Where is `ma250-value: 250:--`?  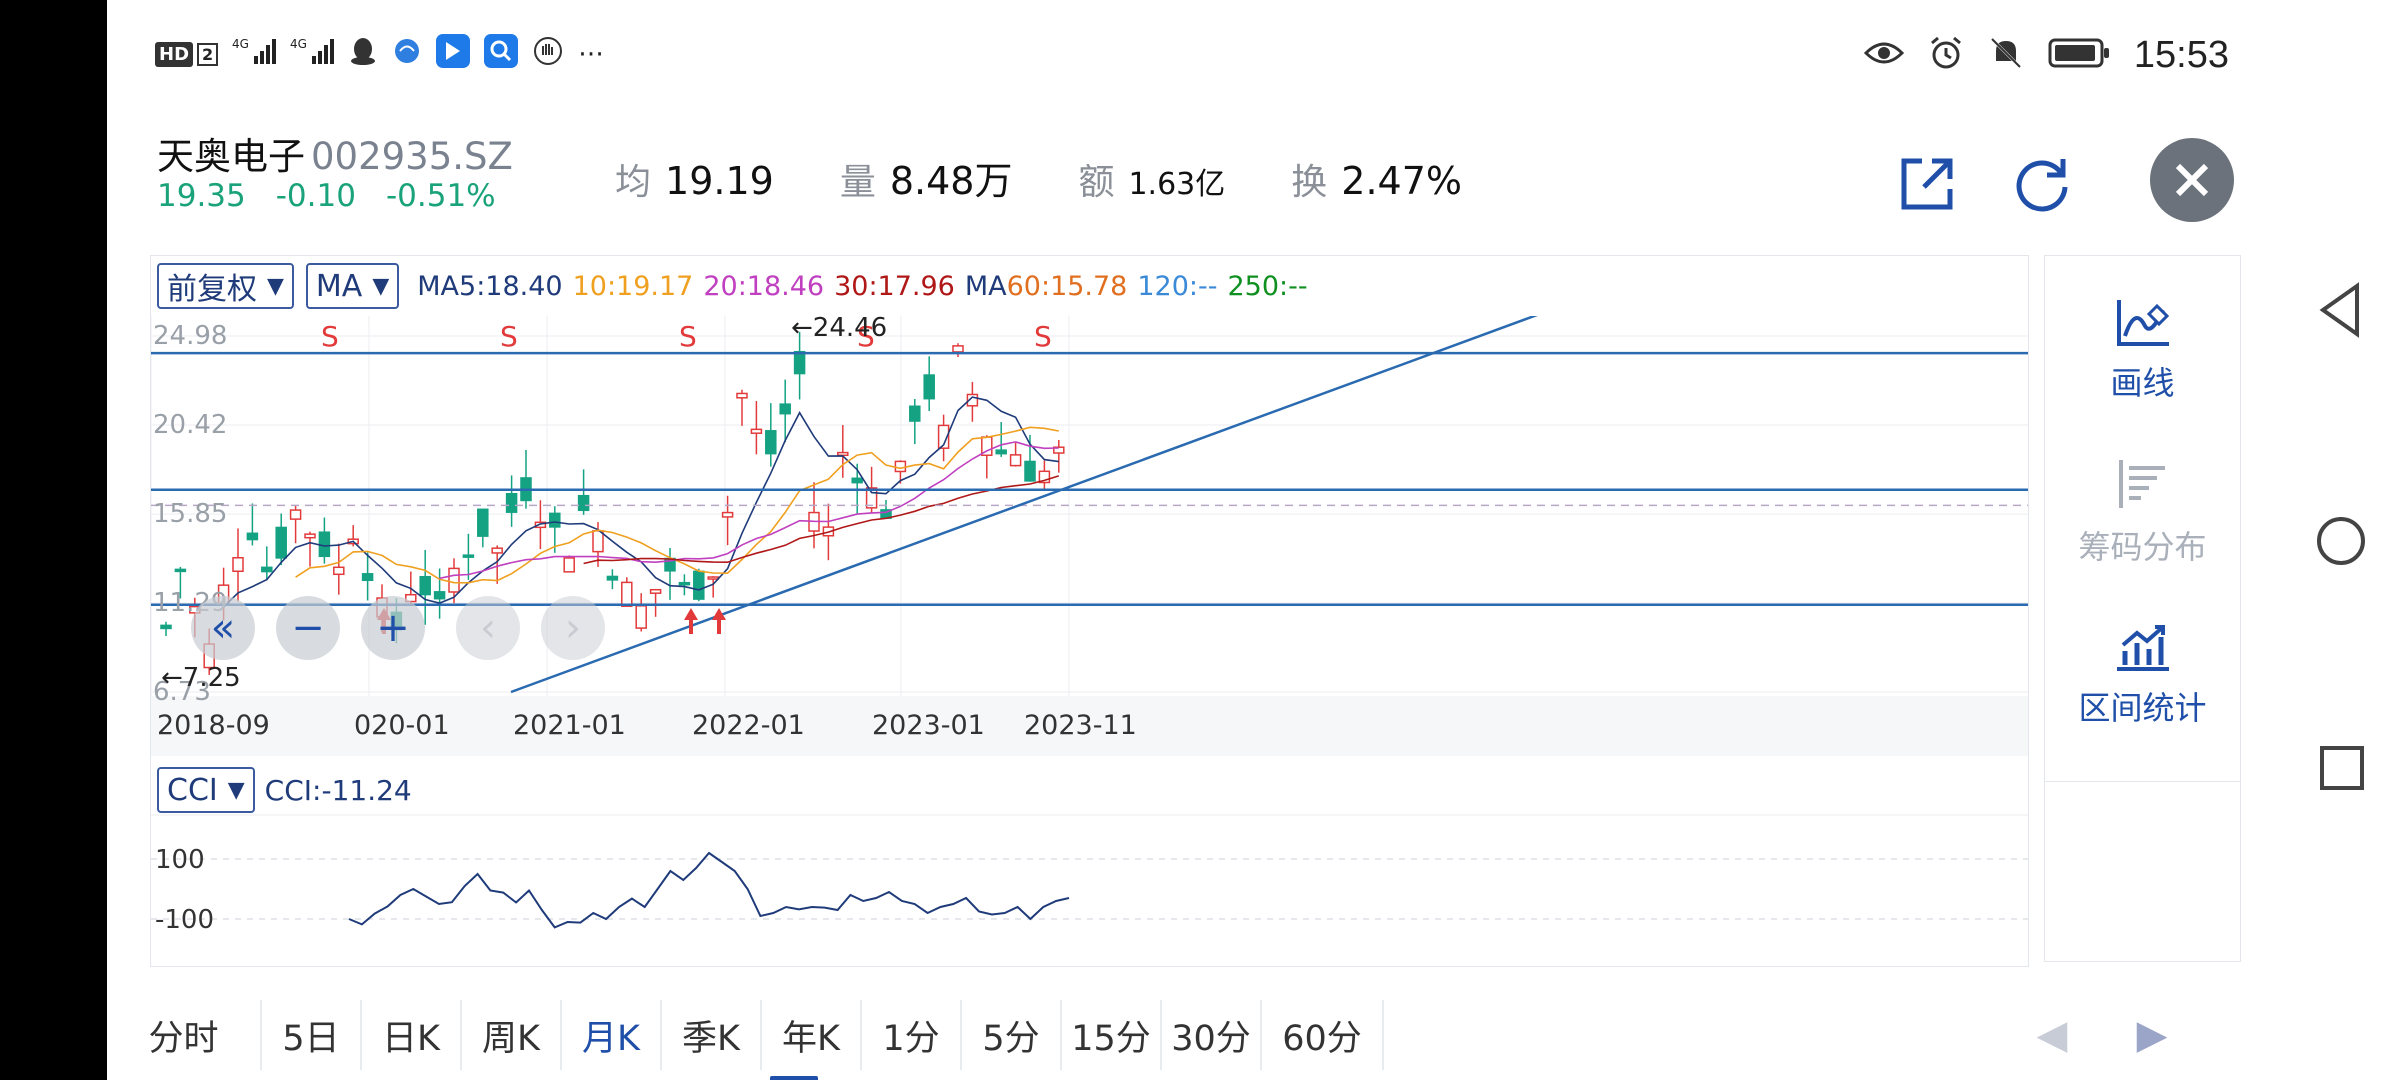
ma250-value: 250:-- is located at coordinates (1267, 286).